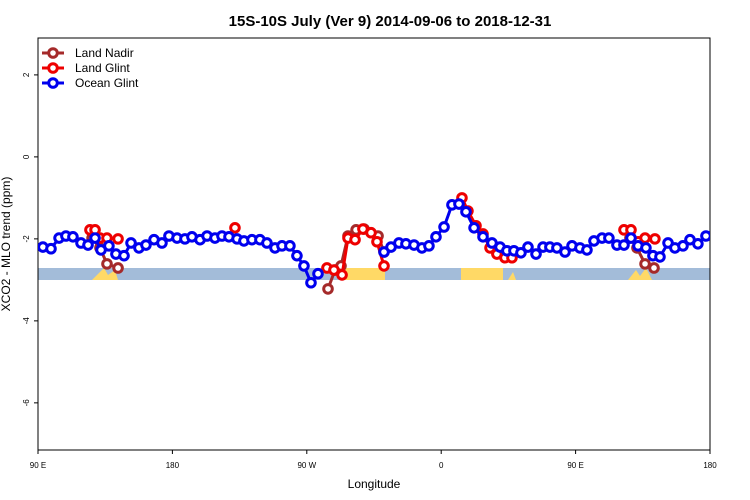  I want to click on y-axis-label: XCO2 - MLO trend (ppm), so click(6, 244).